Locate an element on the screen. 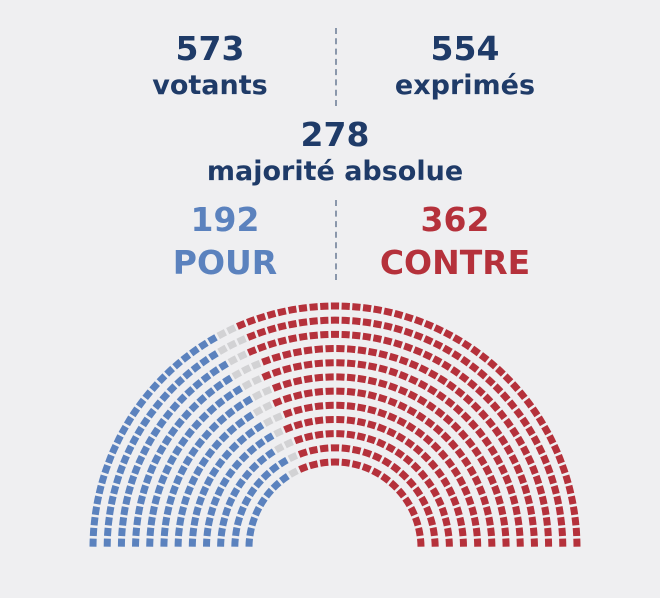 The image size is (660, 598). contre-label: CONTRE is located at coordinates (455, 262).